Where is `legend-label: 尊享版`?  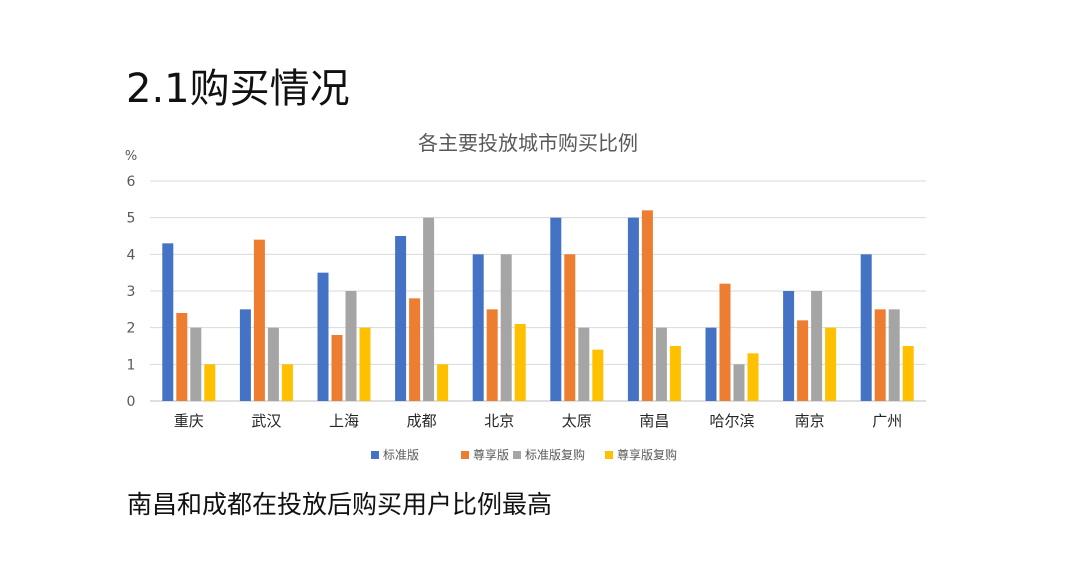 legend-label: 尊享版 is located at coordinates (491, 454).